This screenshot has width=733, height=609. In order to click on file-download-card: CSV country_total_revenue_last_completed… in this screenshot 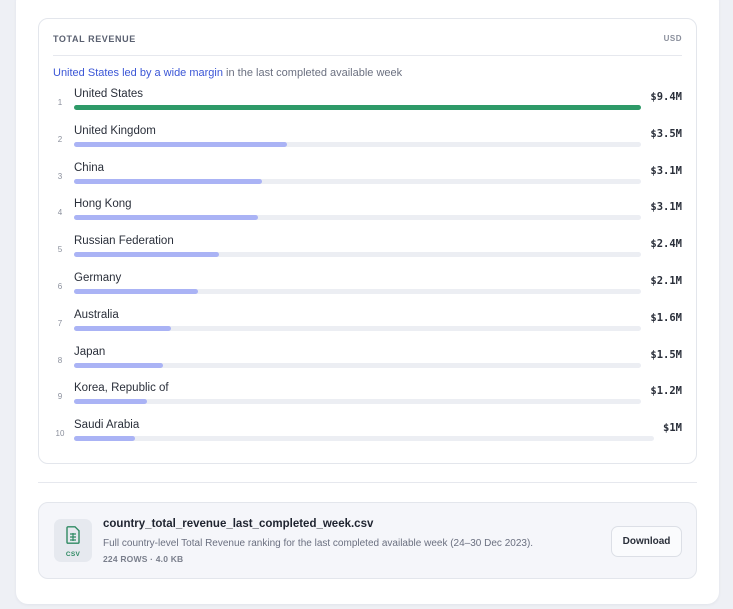, I will do `click(367, 540)`.